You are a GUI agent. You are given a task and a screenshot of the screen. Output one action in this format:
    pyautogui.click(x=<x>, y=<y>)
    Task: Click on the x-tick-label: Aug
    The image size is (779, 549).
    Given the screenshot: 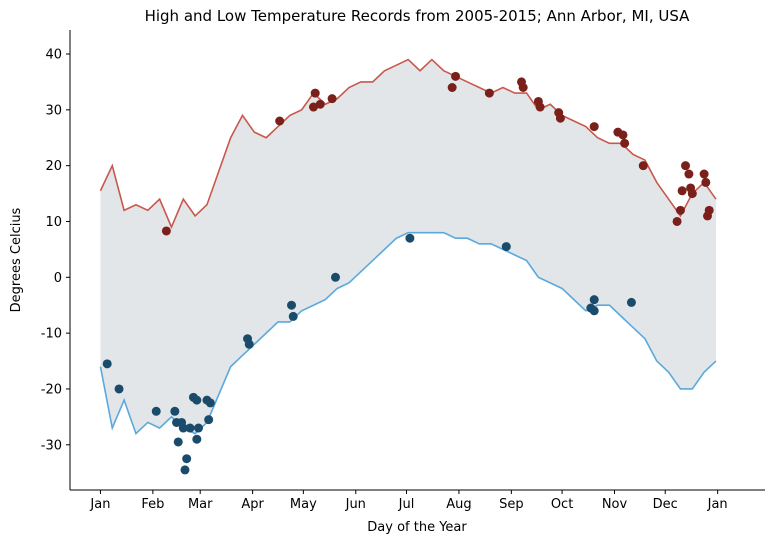 What is the action you would take?
    pyautogui.click(x=458, y=504)
    